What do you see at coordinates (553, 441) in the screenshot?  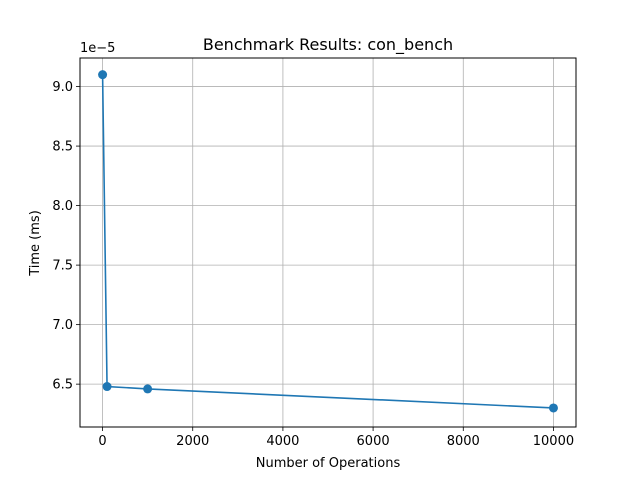 I see `x-tick-label: 10000` at bounding box center [553, 441].